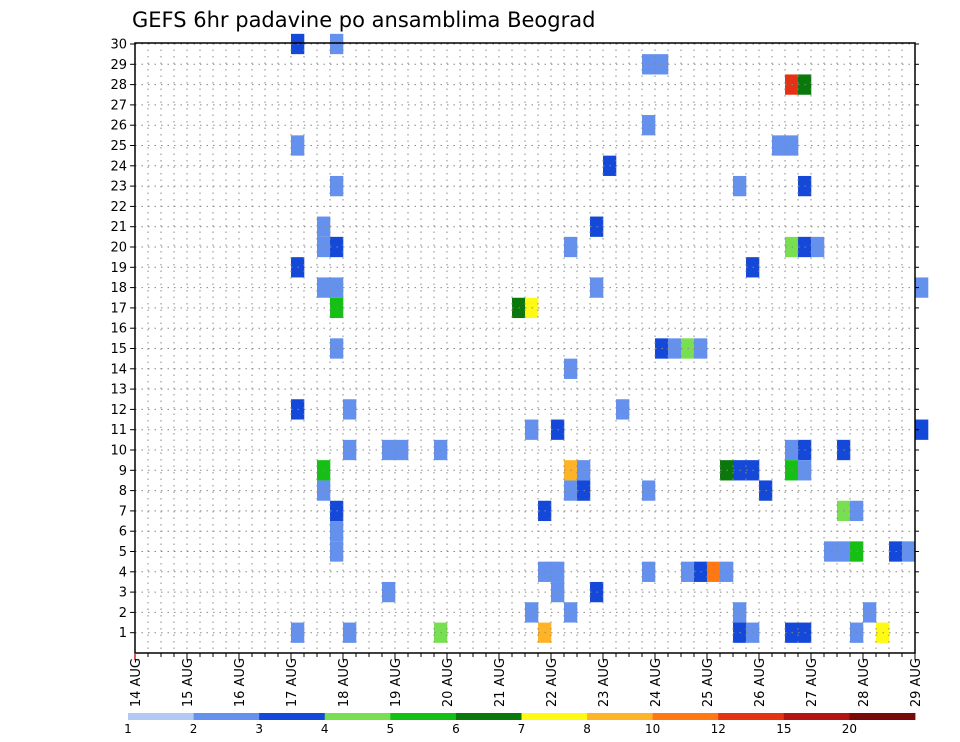 This screenshot has height=742, width=960. Describe the element at coordinates (344, 682) in the screenshot. I see `x-tick-label: 18 AUG` at that location.